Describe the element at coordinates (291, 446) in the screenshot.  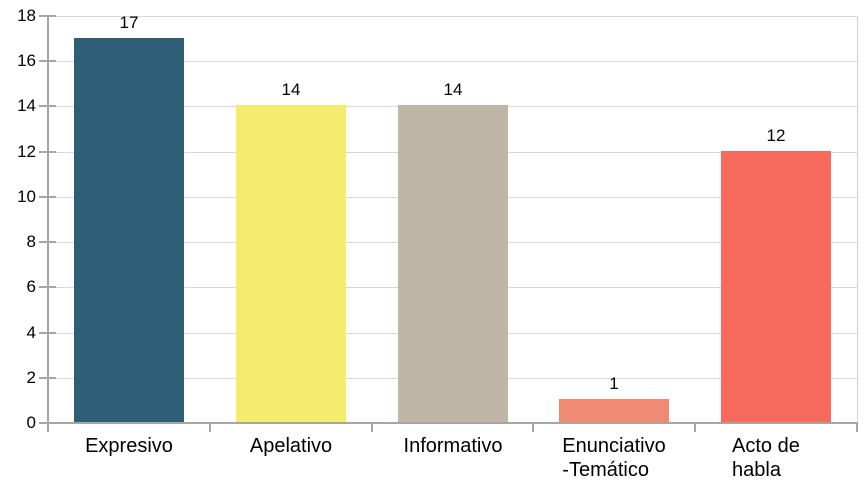
I see `category-label: Apelativo` at that location.